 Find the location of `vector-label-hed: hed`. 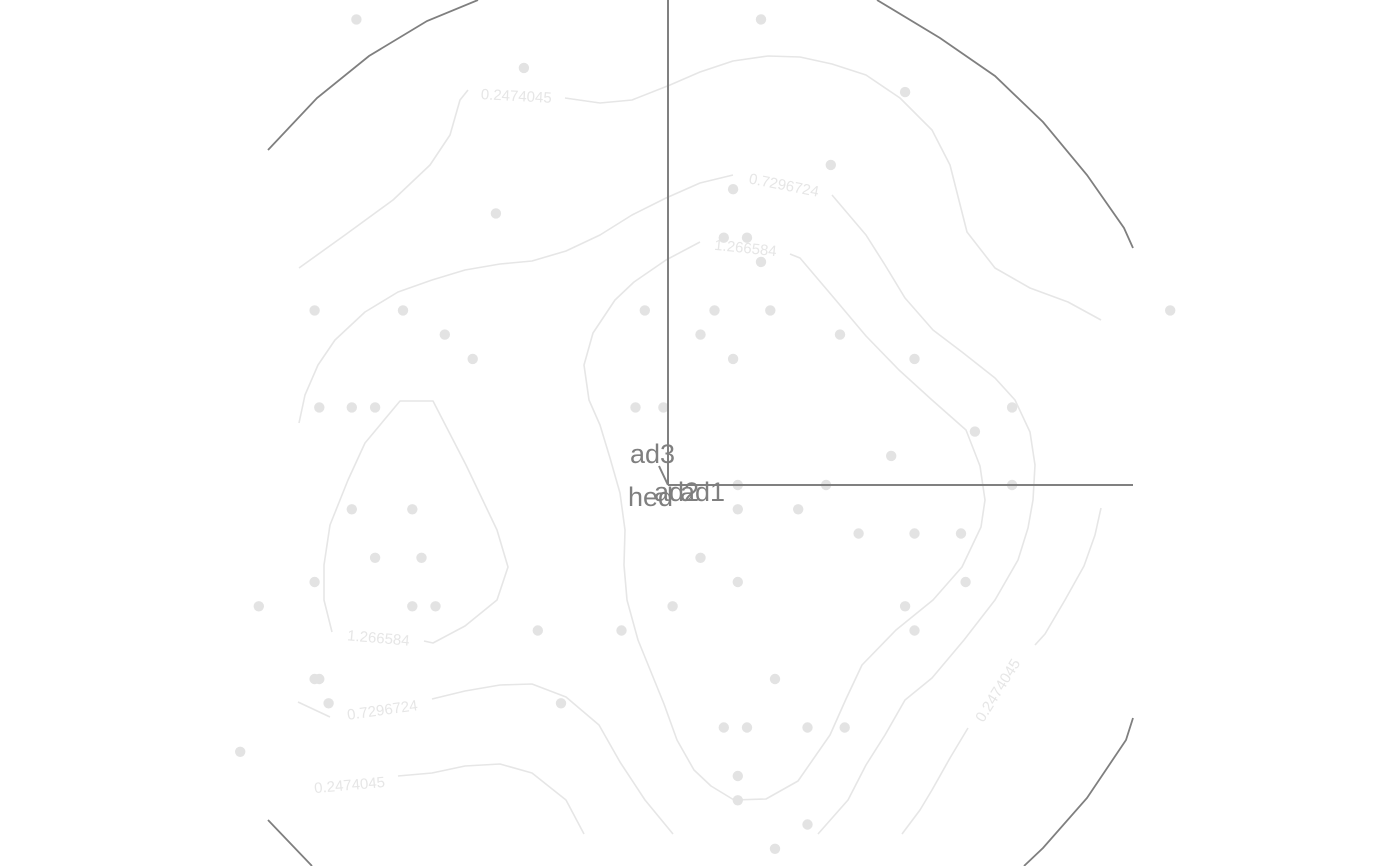

vector-label-hed: hed is located at coordinates (650, 497).